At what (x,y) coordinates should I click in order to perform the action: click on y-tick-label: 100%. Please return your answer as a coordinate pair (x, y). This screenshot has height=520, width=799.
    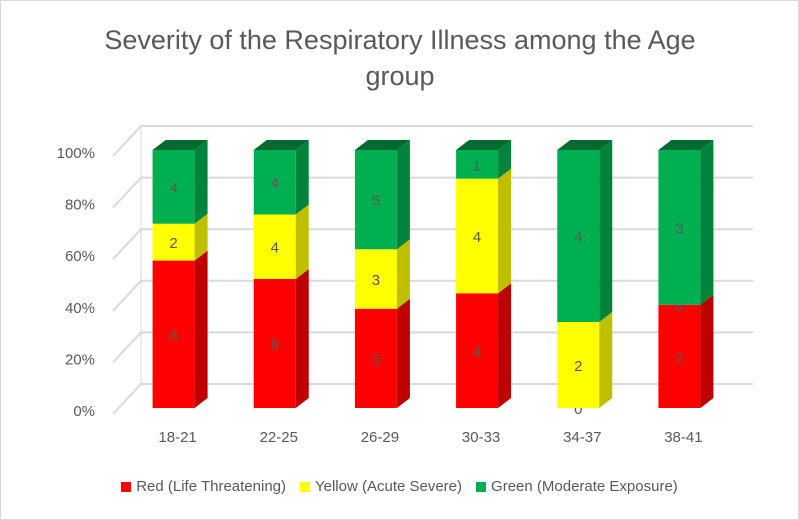
    Looking at the image, I should click on (76, 153).